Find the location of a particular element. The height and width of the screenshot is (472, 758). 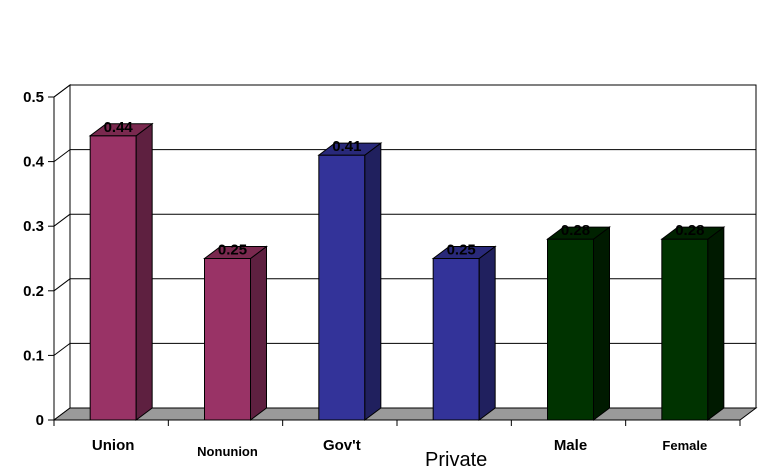

floor is located at coordinates (405, 414).